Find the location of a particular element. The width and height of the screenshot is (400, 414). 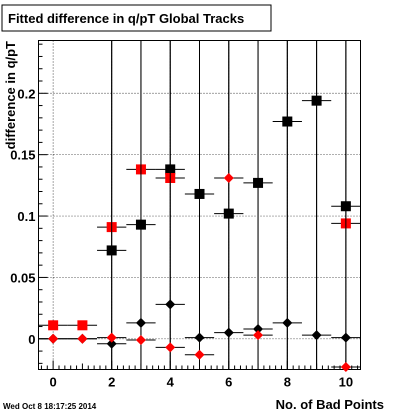

y-tick-label: 0 is located at coordinates (31, 339).